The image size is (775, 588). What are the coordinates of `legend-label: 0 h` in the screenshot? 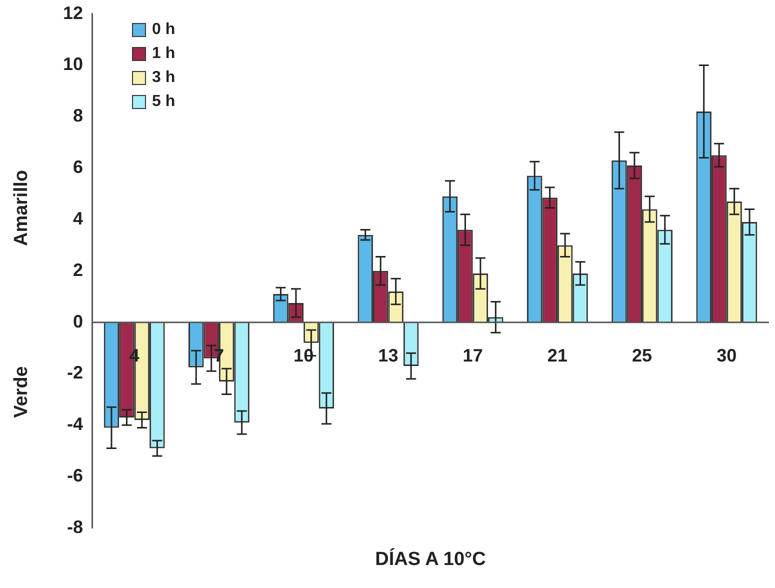 It's located at (164, 29).